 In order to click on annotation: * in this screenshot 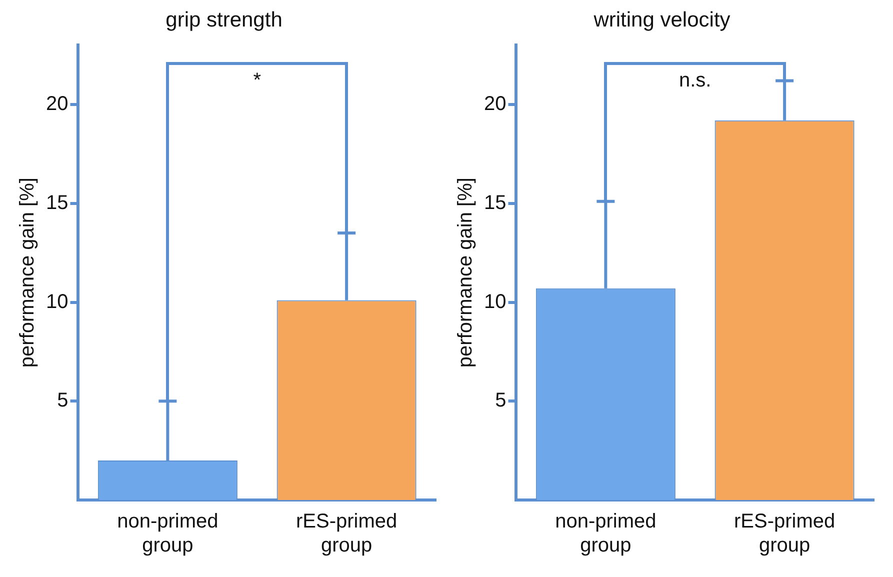, I will do `click(257, 81)`.